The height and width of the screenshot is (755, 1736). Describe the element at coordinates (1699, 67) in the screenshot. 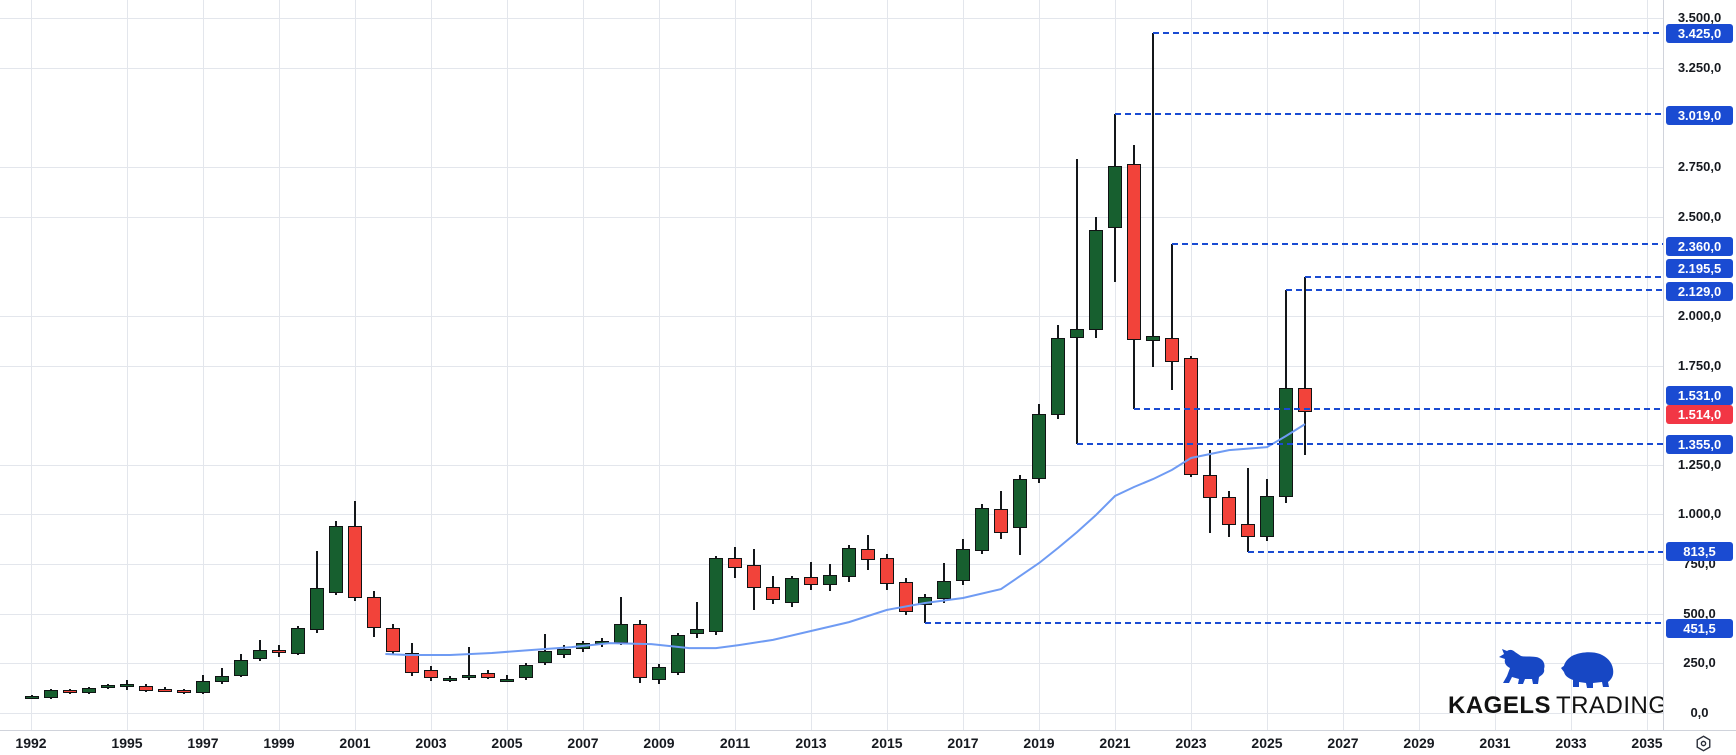

I see `price-axis-label: 3.250,0` at that location.